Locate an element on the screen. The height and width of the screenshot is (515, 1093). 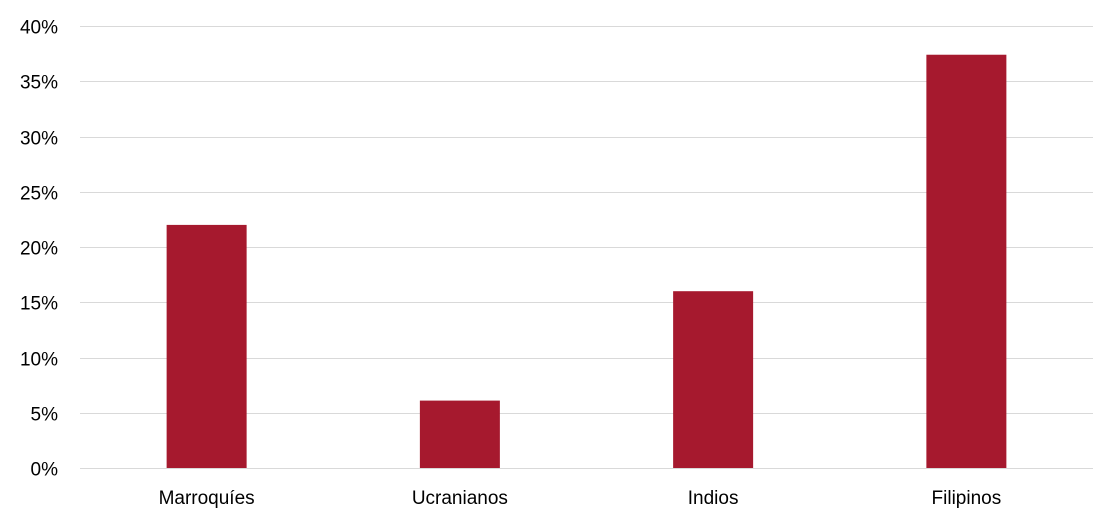
y-tick-label: 30% is located at coordinates (39, 139).